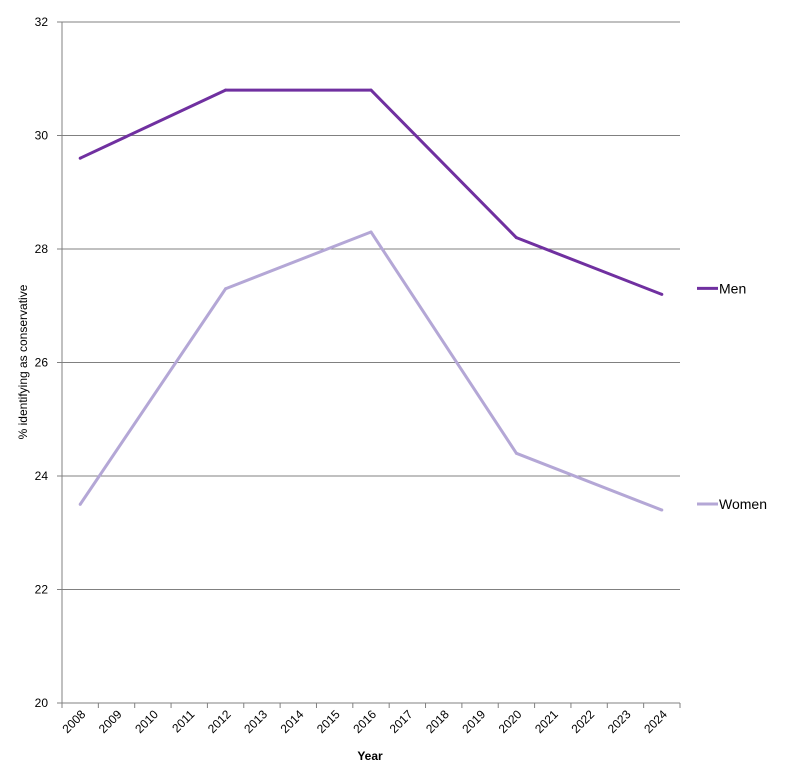 The width and height of the screenshot is (794, 780). Describe the element at coordinates (655, 721) in the screenshot. I see `x-tick-label: 2024` at that location.